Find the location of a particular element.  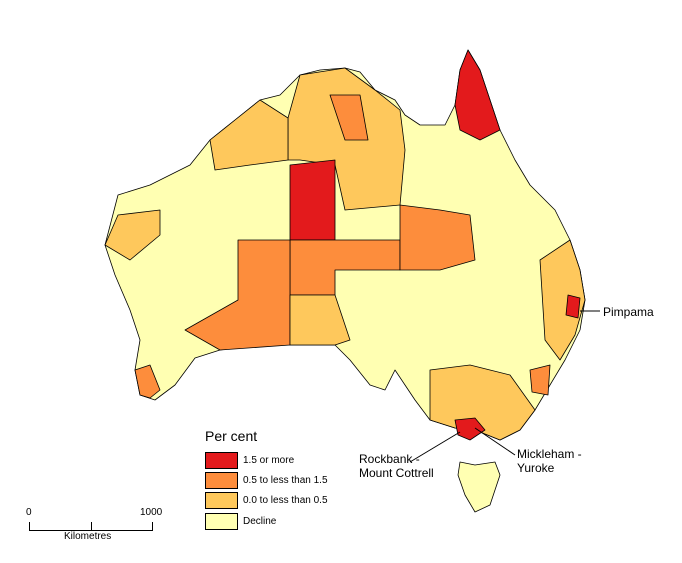

legend-item: 0.5 to less than 1.5 is located at coordinates (266, 480).